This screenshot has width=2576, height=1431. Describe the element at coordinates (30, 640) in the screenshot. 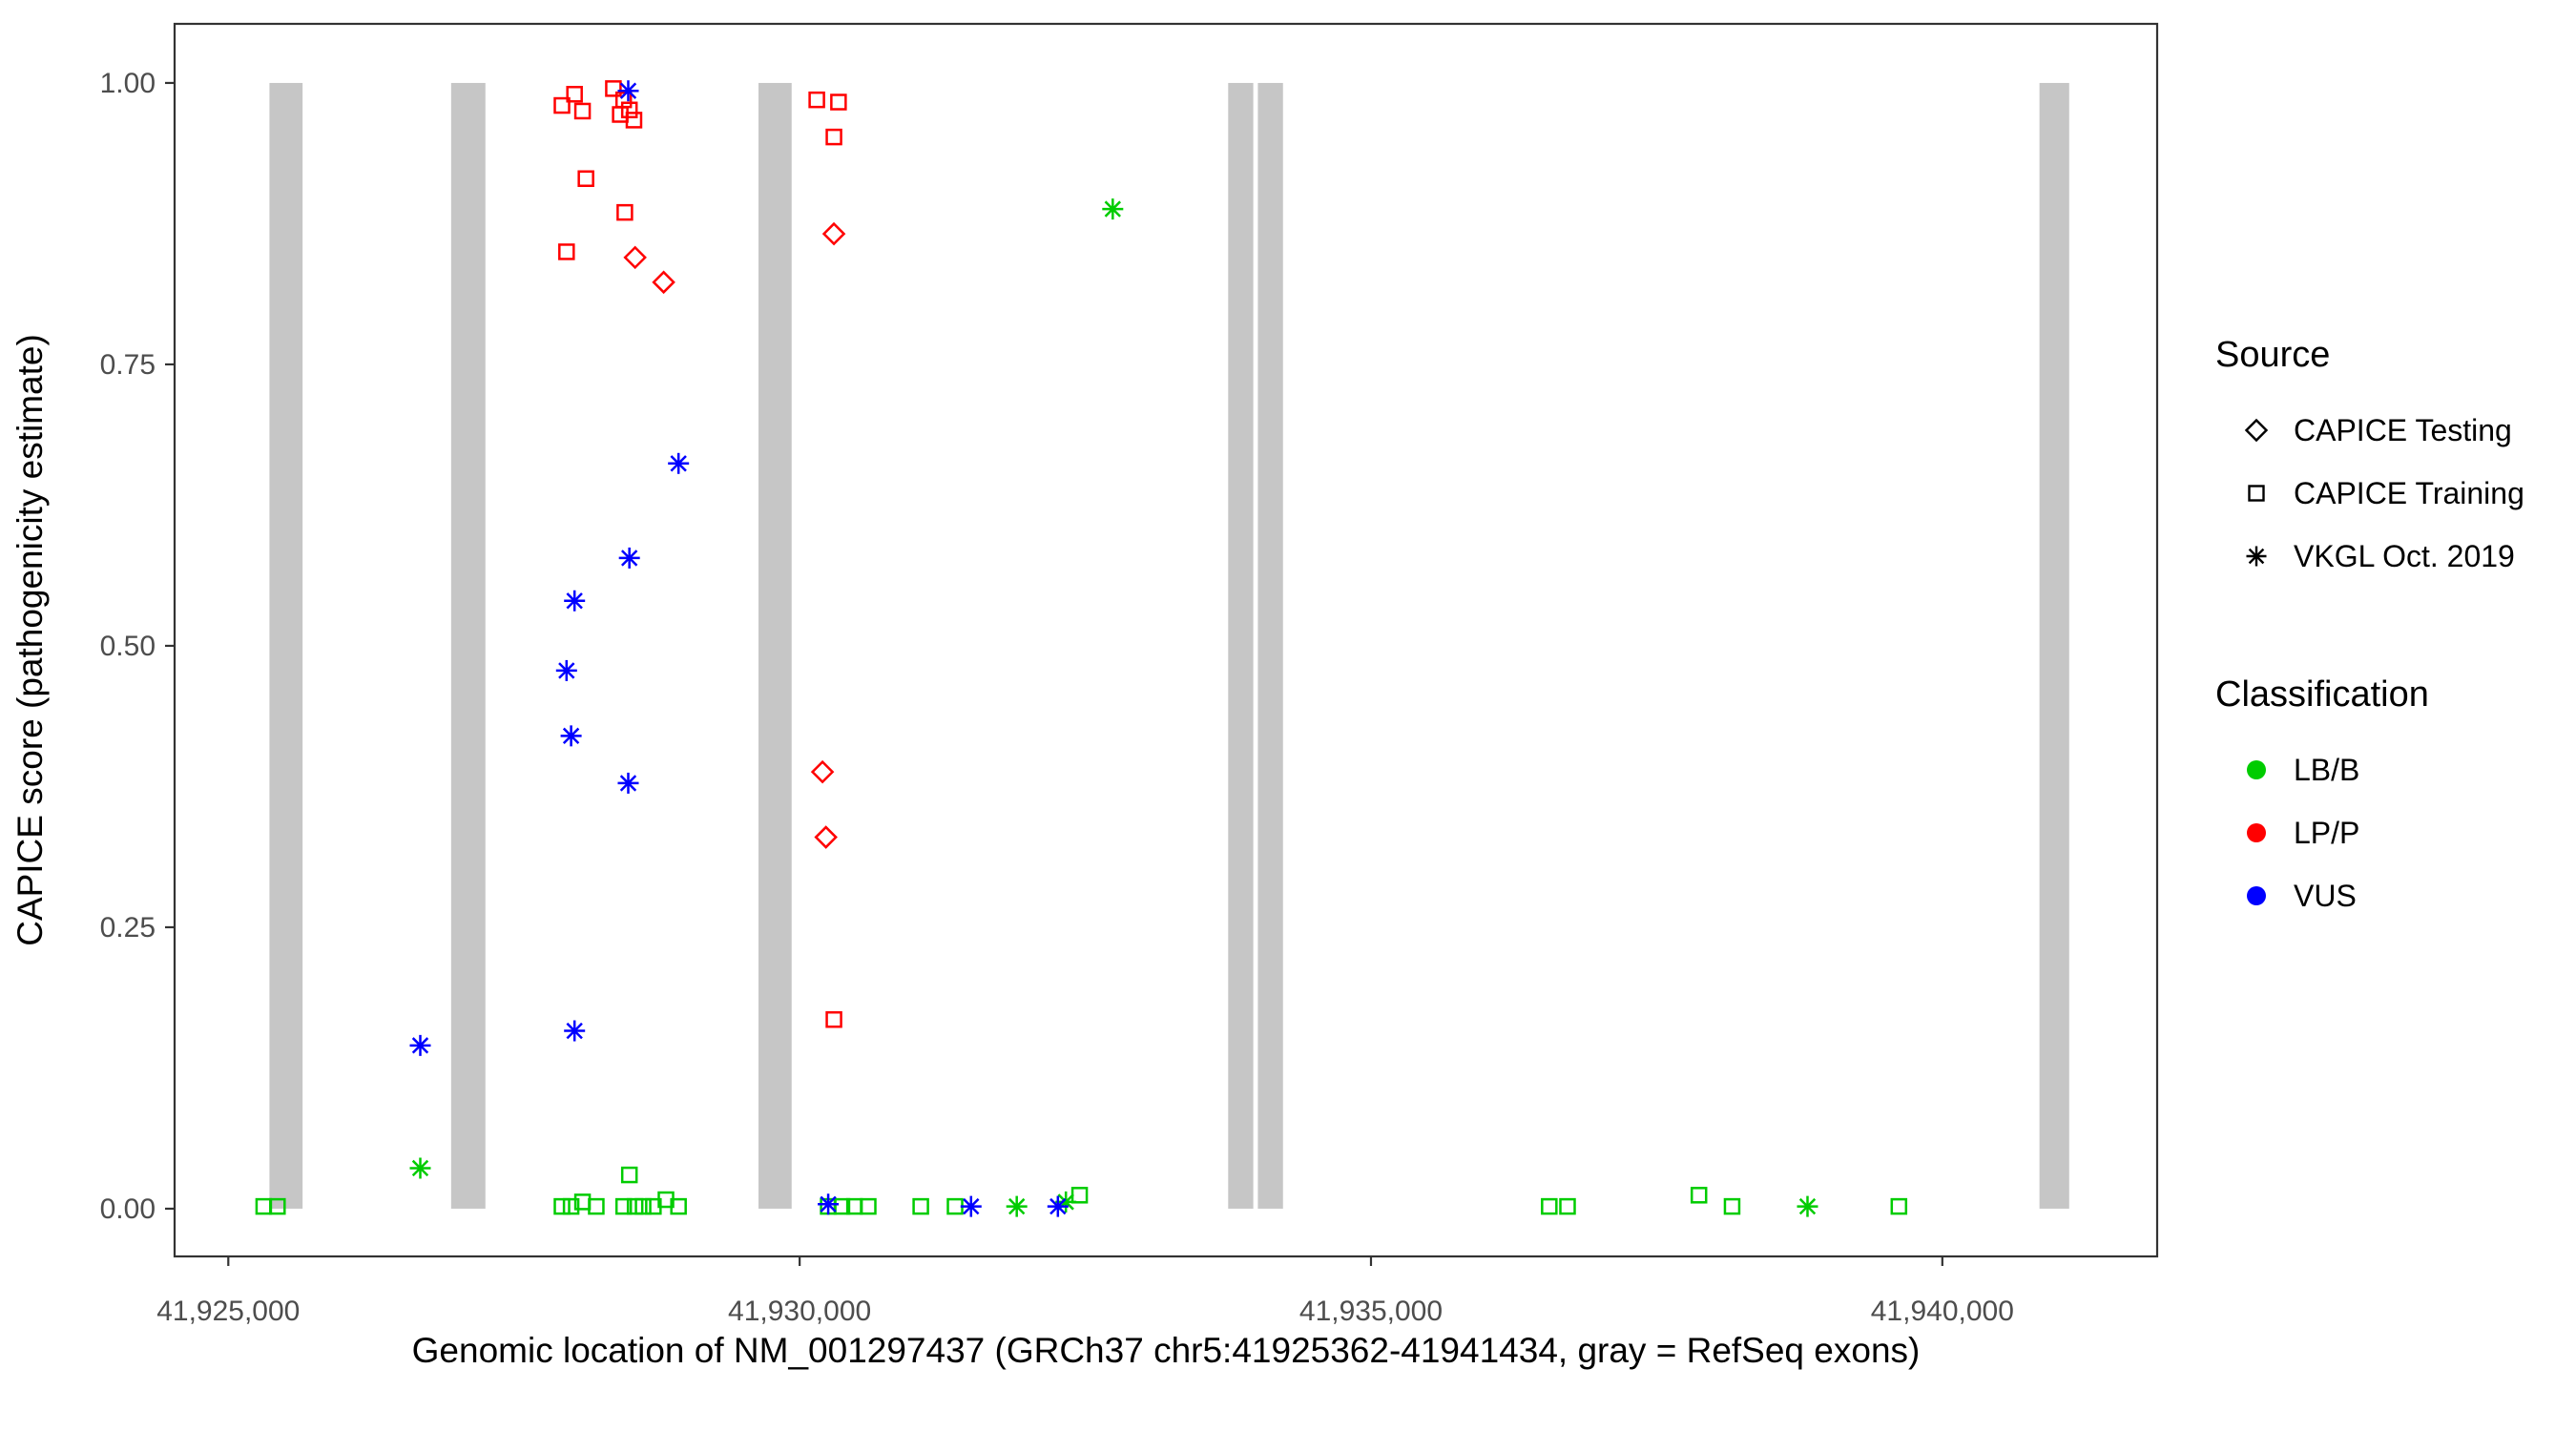

I see `y-axis-title: CAPICE score (pathogenicity estimate)` at that location.